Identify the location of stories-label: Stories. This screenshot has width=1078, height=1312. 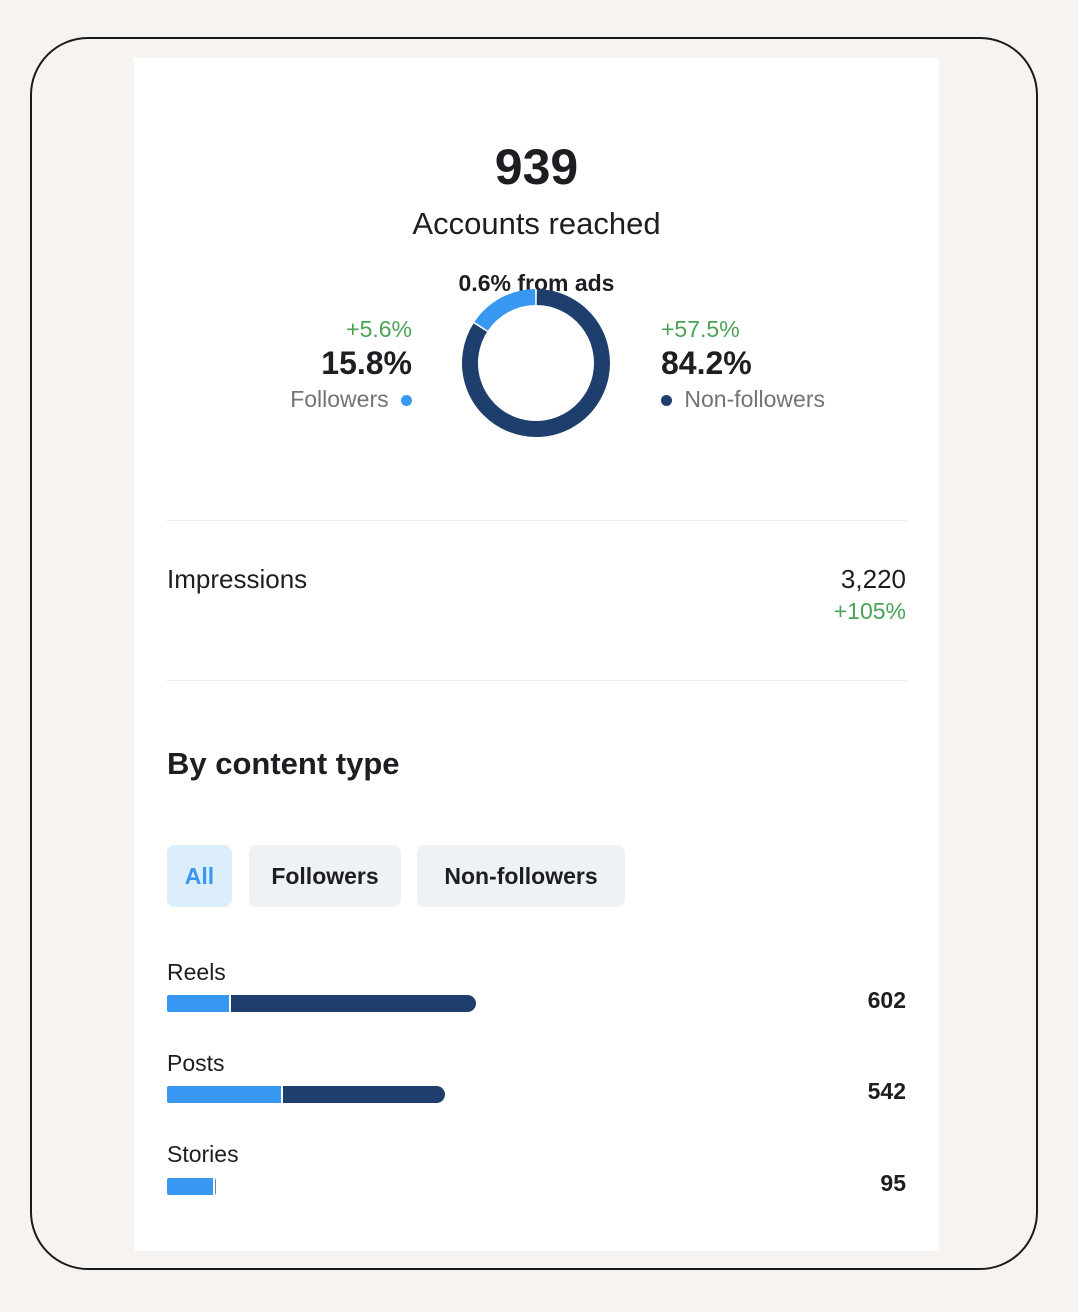
(203, 1154).